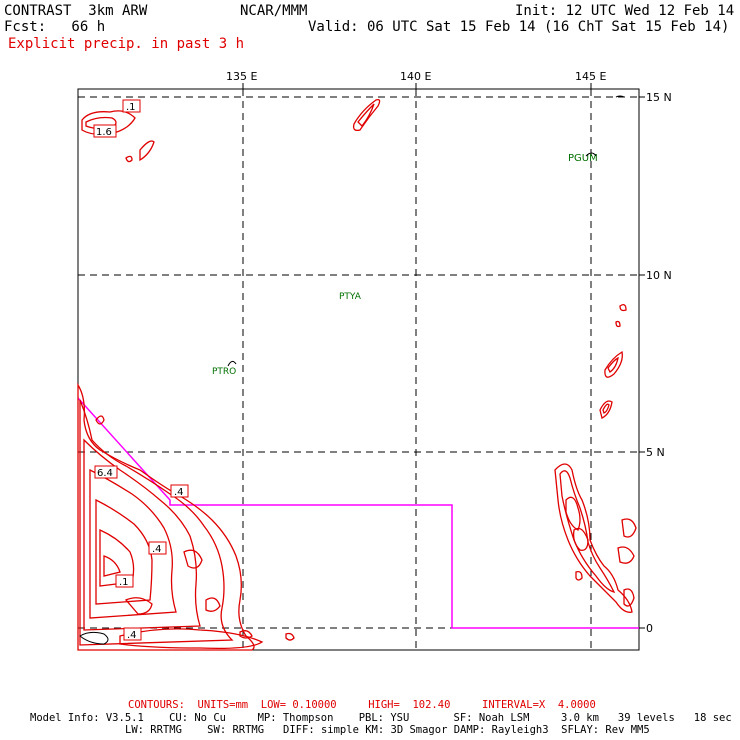 The width and height of the screenshot is (740, 740). What do you see at coordinates (224, 372) in the screenshot?
I see `station-ptro: PTRO` at bounding box center [224, 372].